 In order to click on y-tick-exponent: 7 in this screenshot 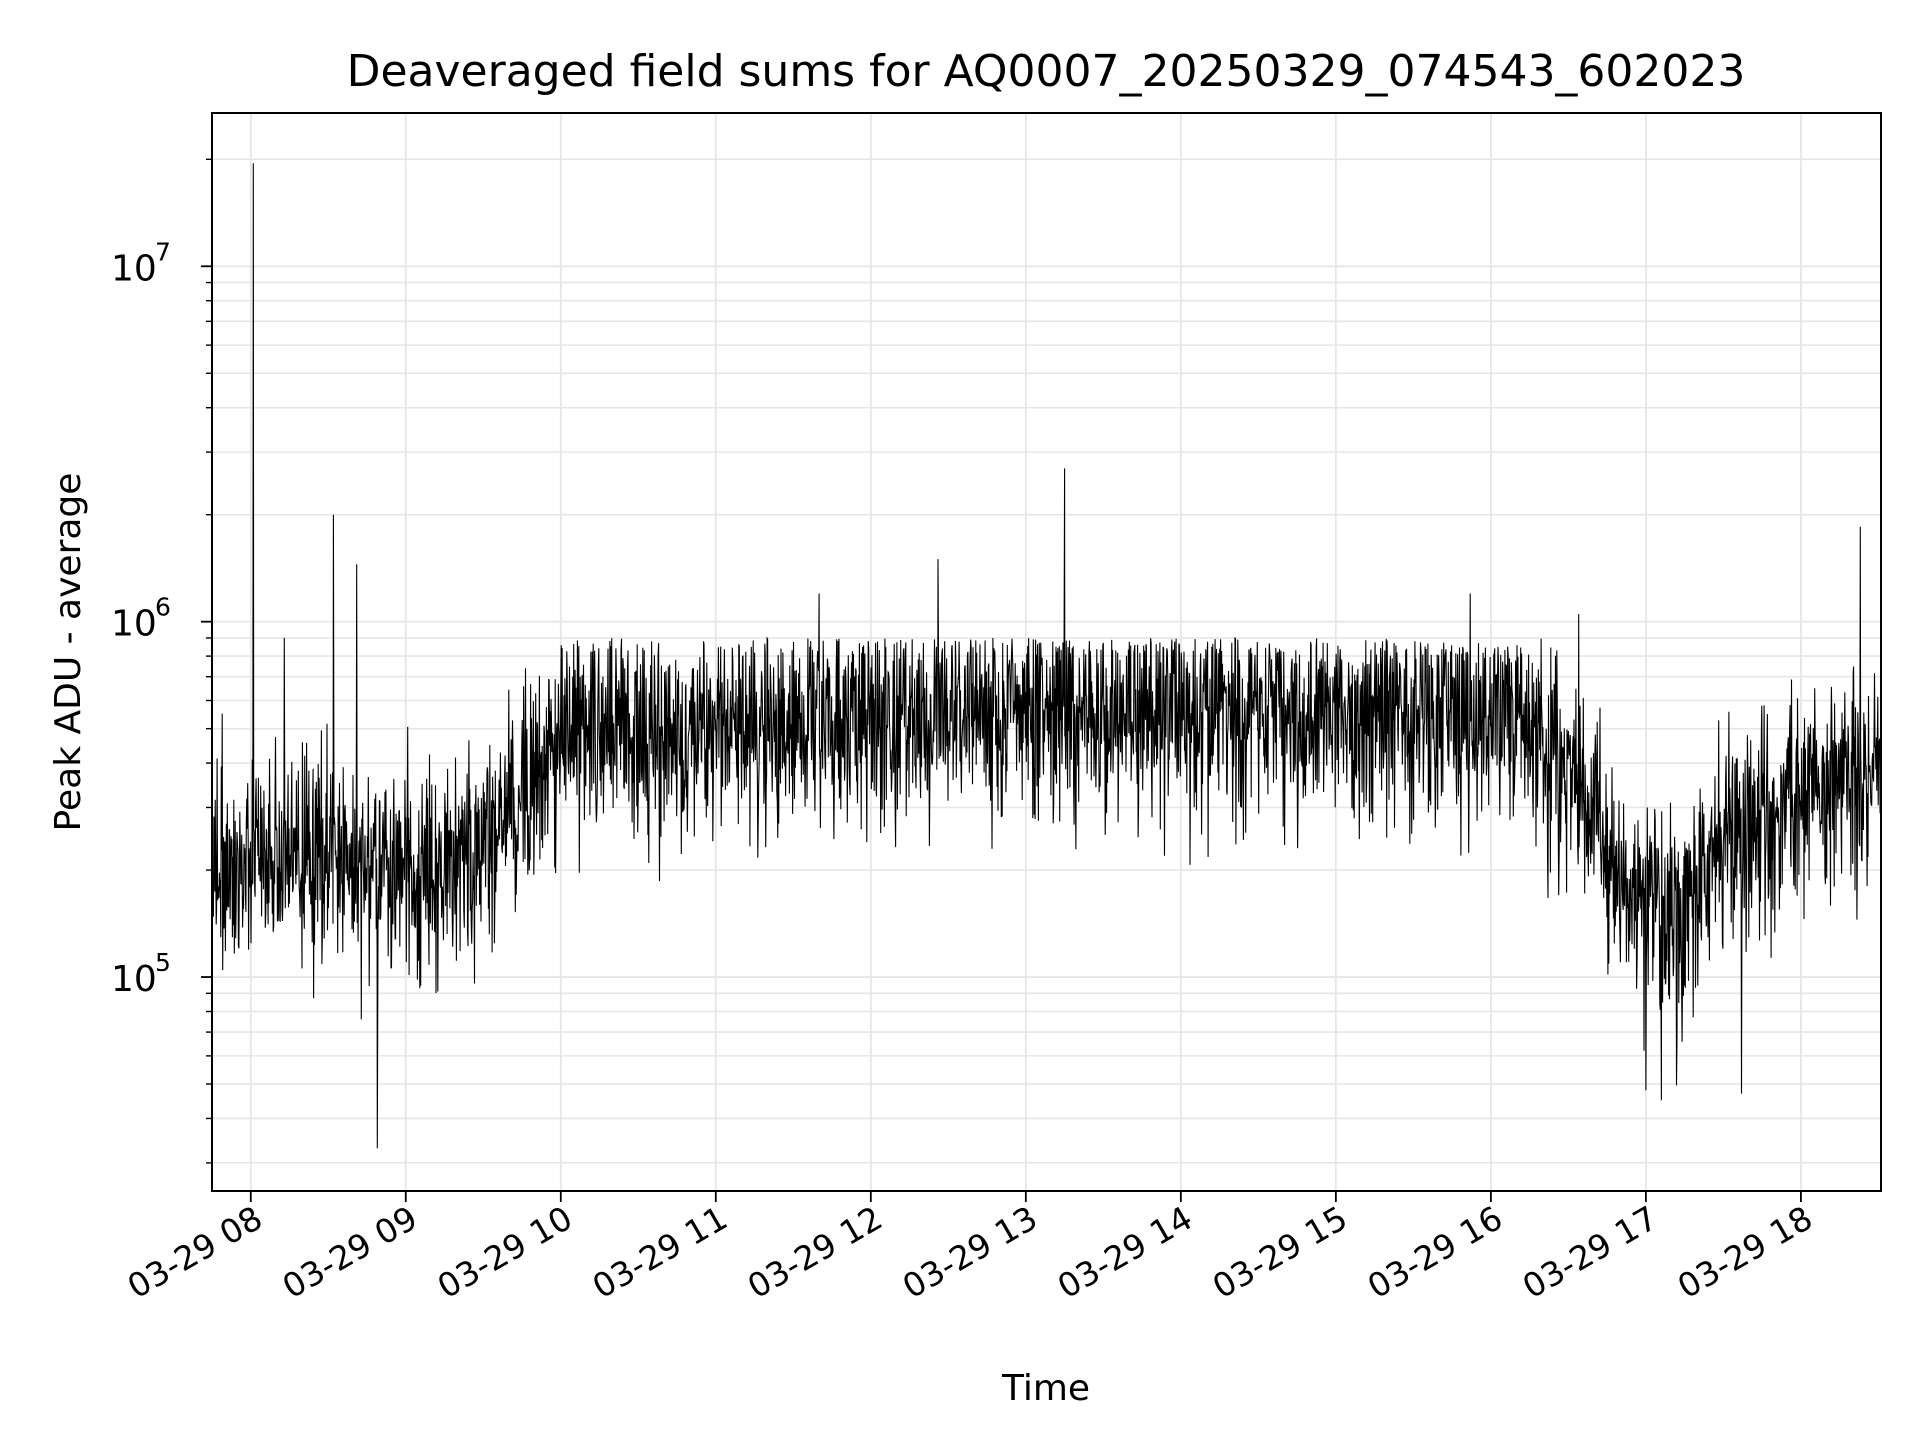, I will do `click(163, 251)`.